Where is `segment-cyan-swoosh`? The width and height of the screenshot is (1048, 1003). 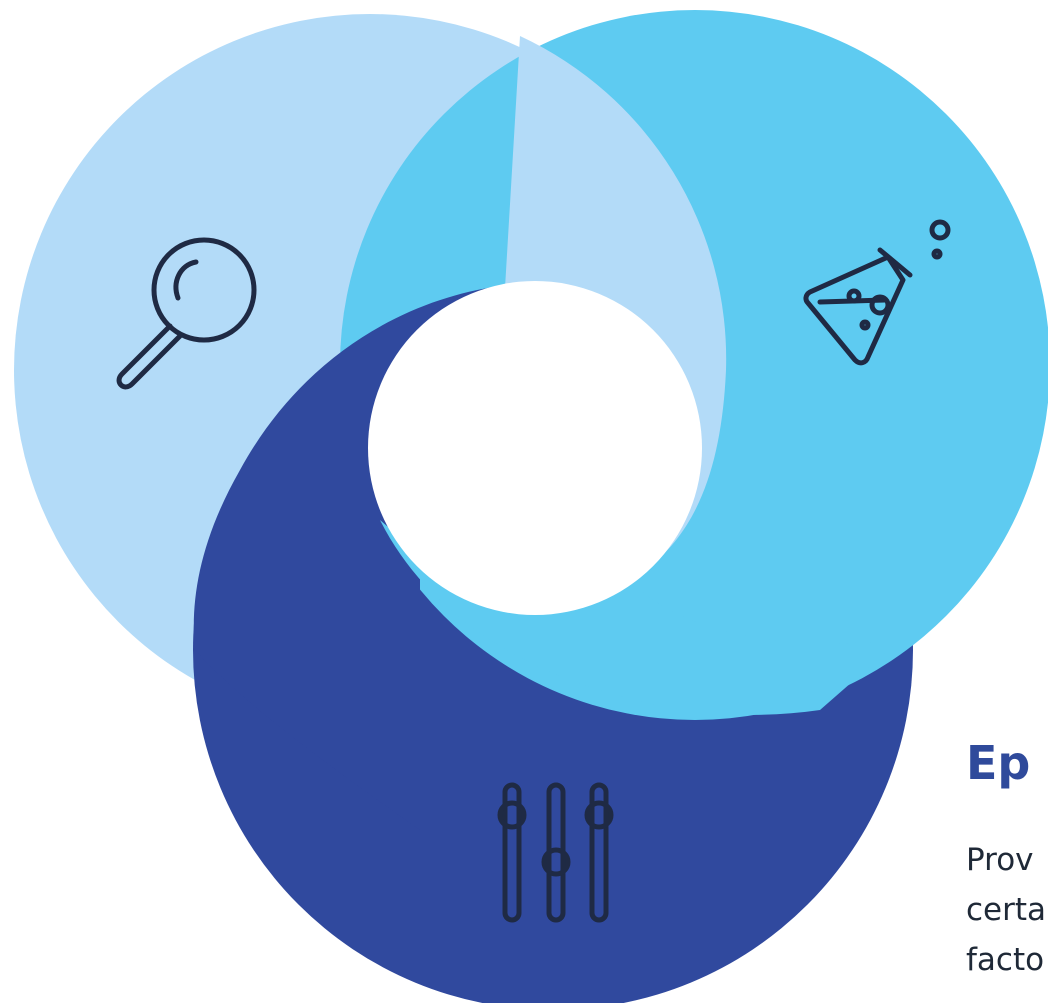 segment-cyan-swoosh is located at coordinates (640, 617).